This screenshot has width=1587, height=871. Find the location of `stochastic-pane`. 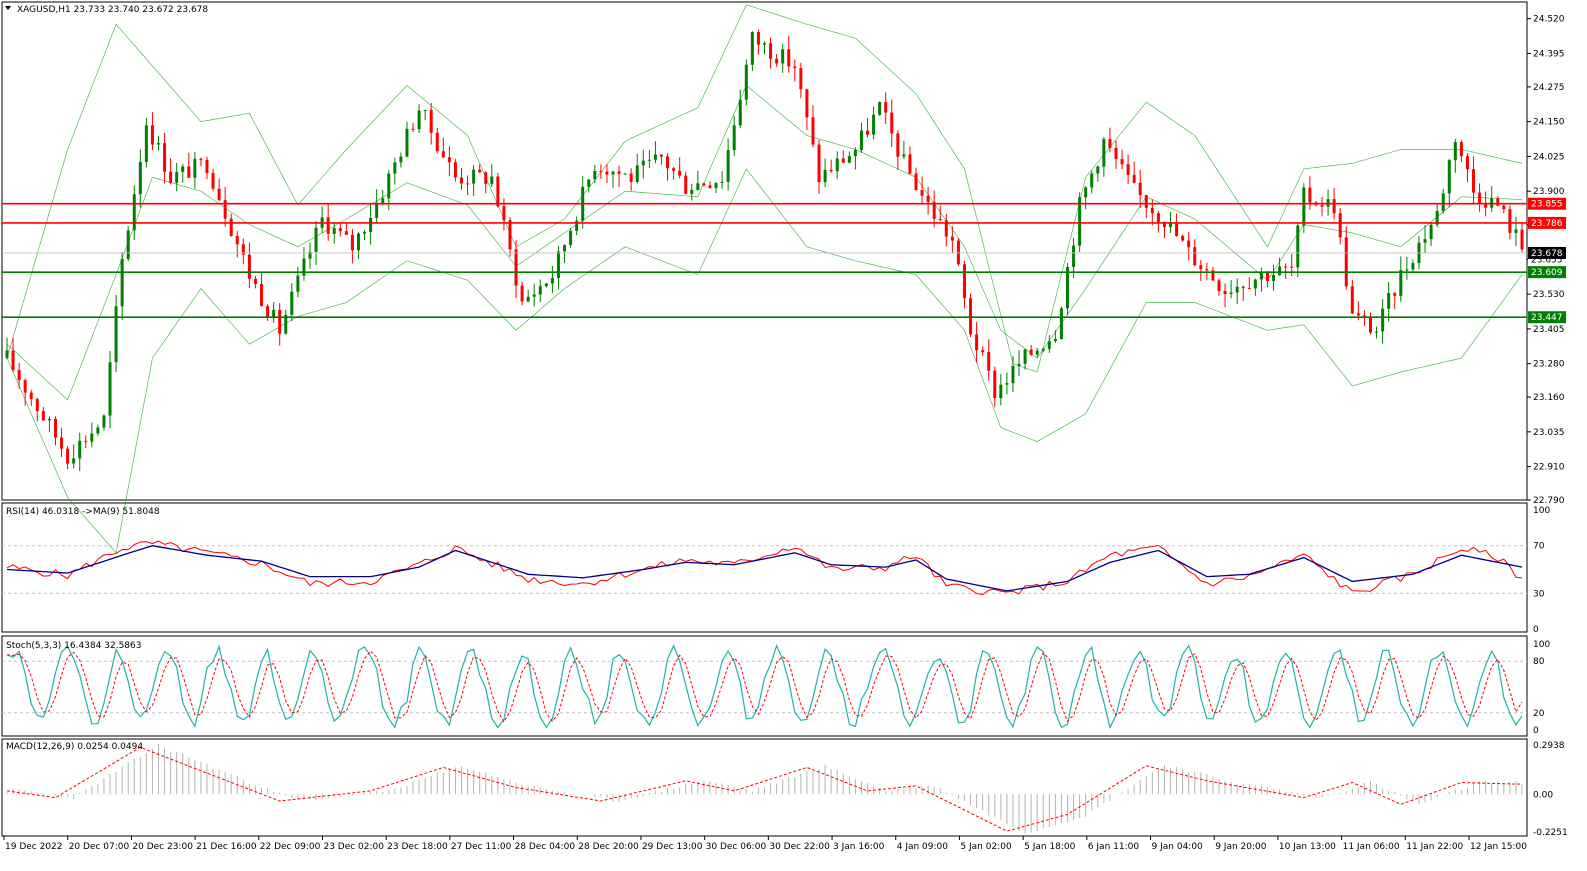

stochastic-pane is located at coordinates (764, 687).